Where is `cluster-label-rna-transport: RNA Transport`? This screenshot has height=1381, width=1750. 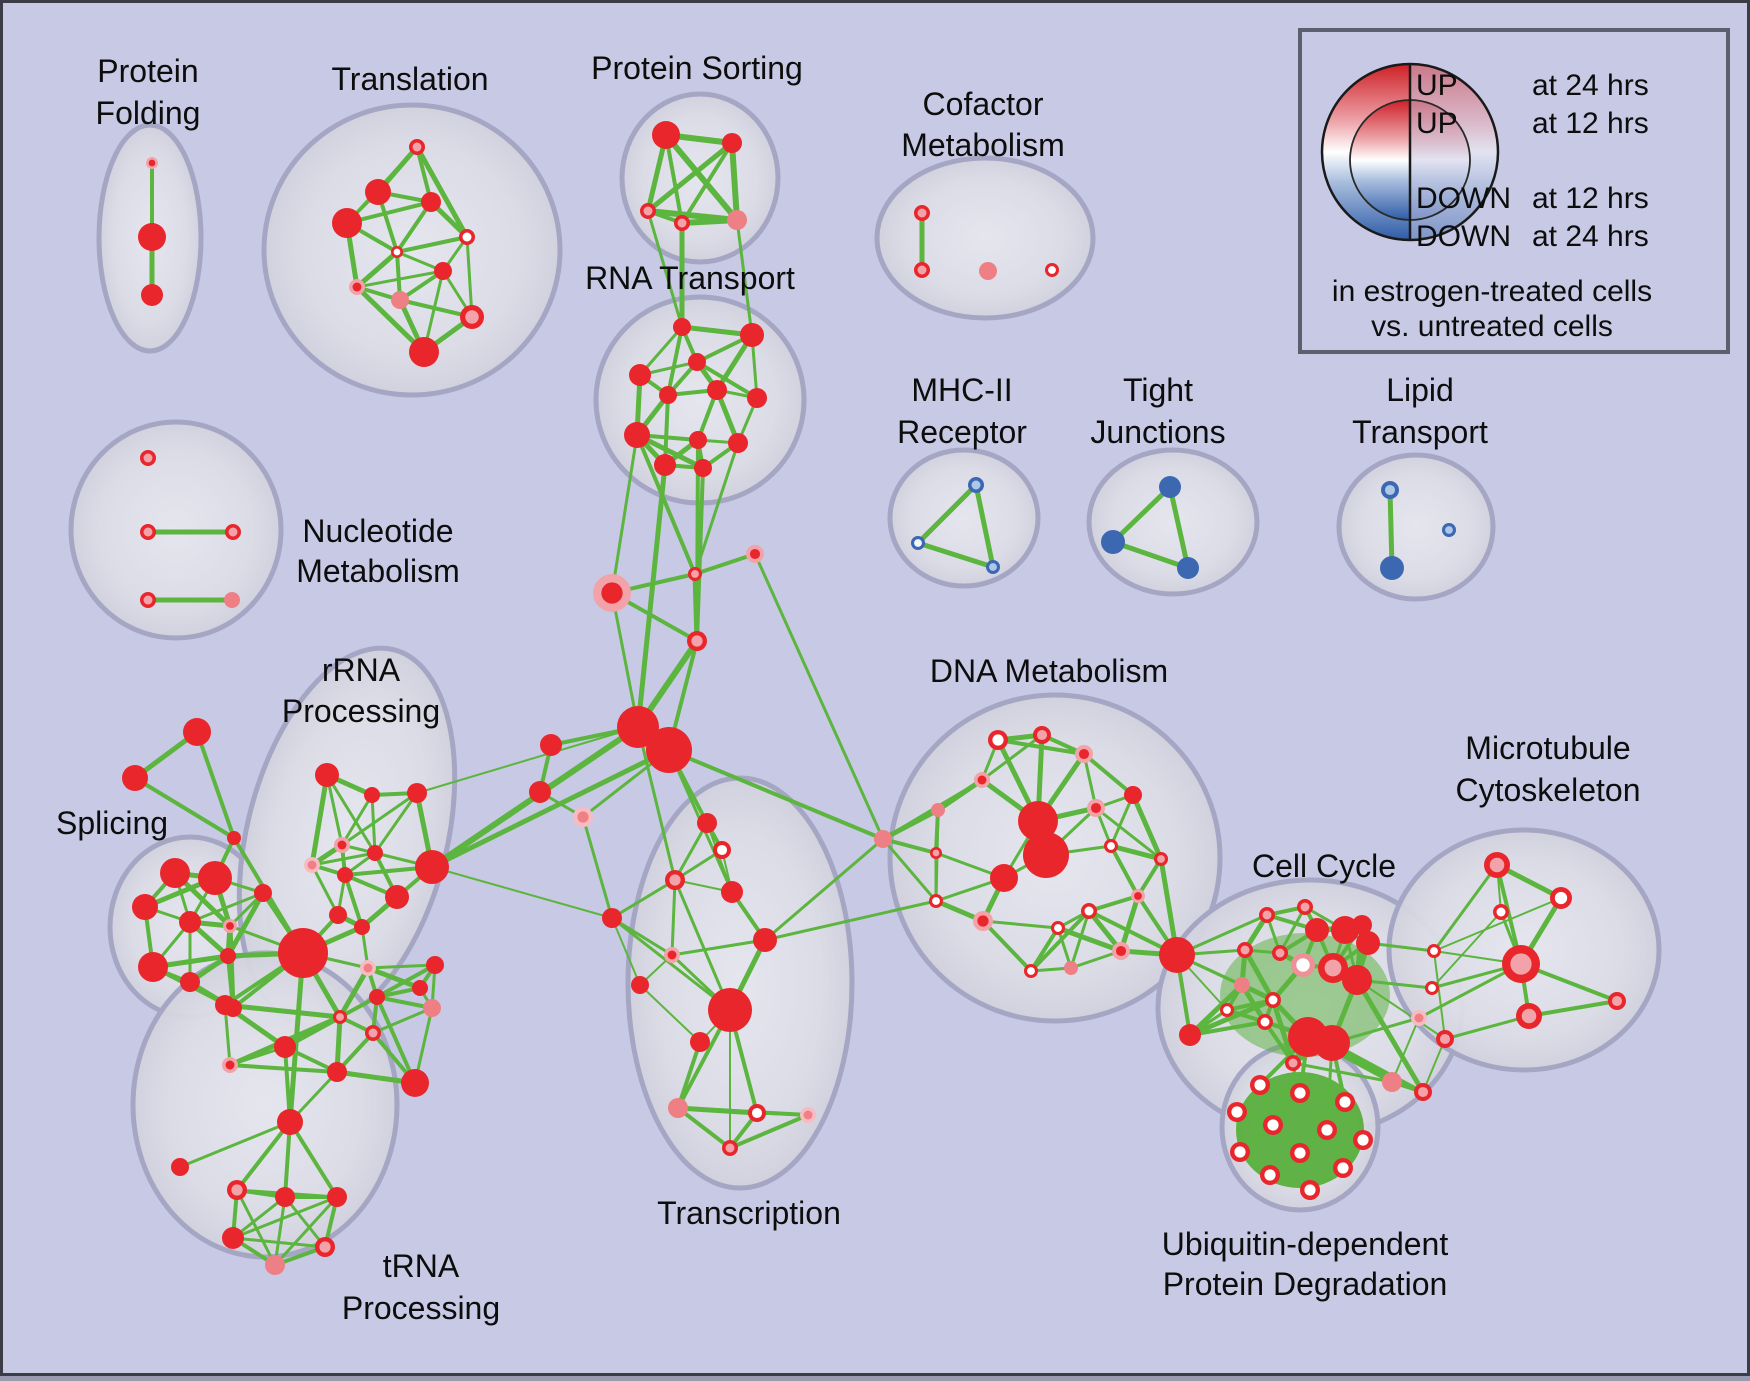
cluster-label-rna-transport: RNA Transport is located at coordinates (690, 278).